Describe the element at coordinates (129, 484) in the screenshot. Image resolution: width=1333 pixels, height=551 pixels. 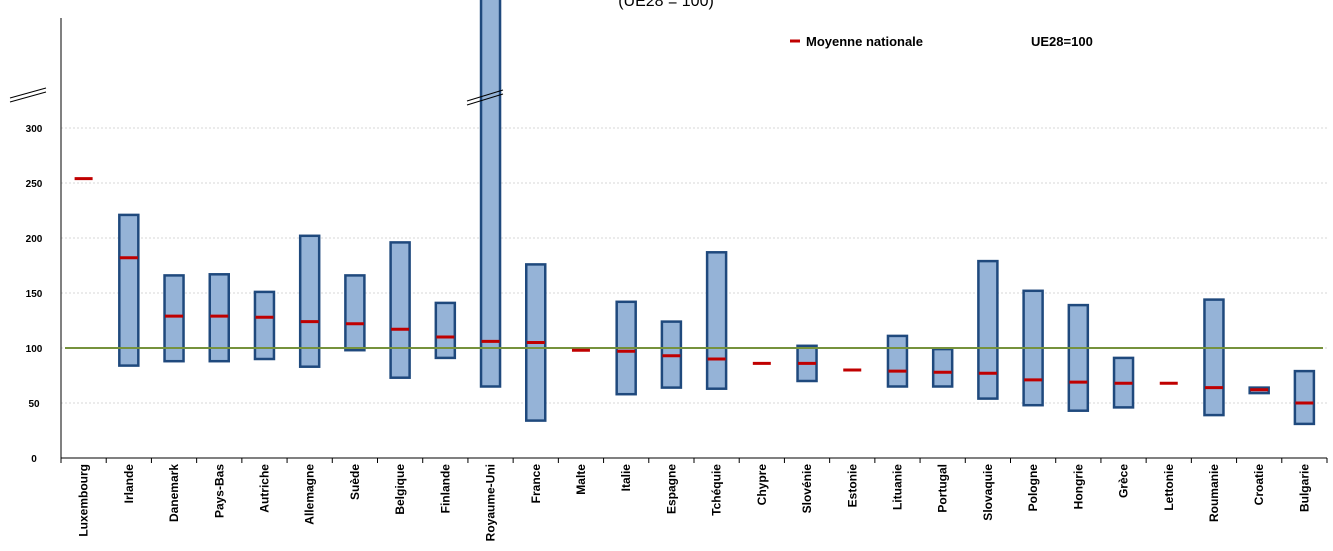
I see `category-label: Irlande` at that location.